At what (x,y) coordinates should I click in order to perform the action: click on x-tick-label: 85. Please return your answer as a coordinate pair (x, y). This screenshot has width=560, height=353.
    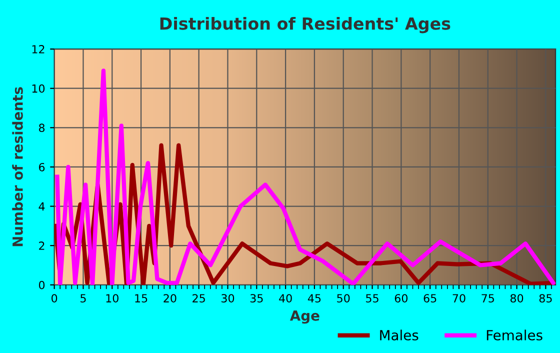
    Looking at the image, I should click on (545, 298).